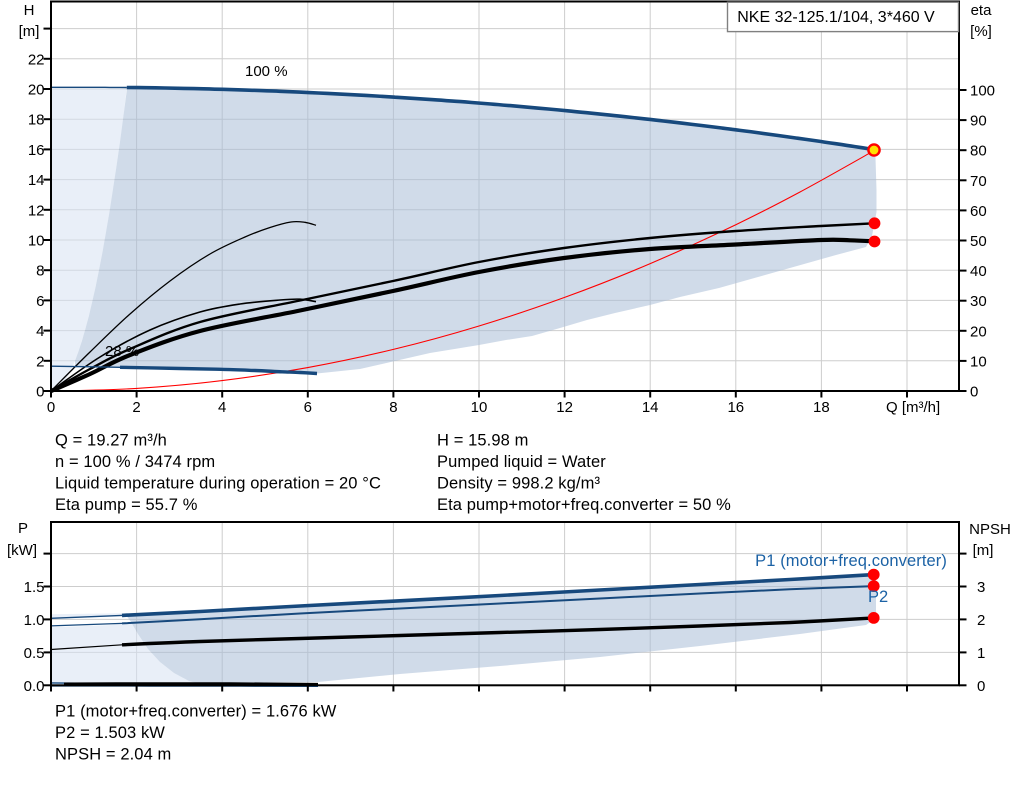  I want to click on svg-text: Eta pump = 55.7 %, so click(126, 505).